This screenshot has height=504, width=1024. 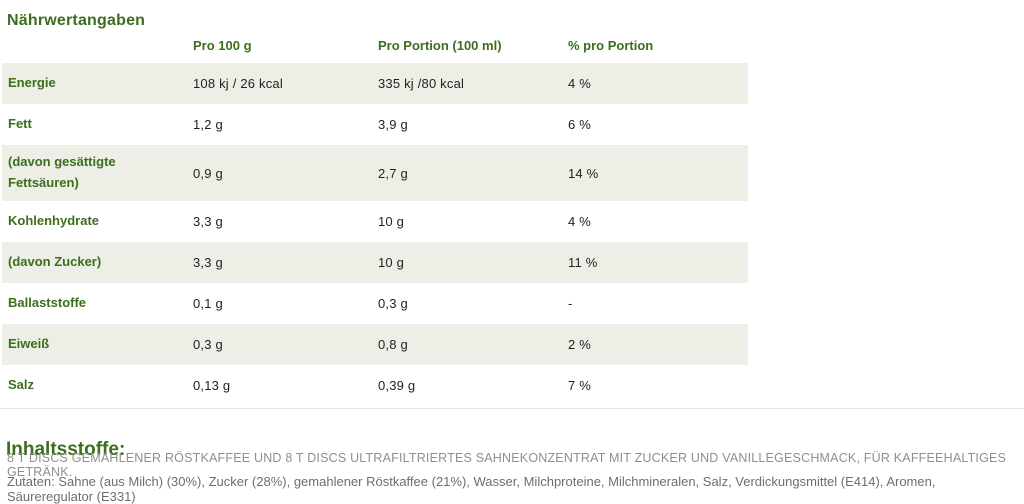 What do you see at coordinates (21, 385) in the screenshot?
I see `row-label: Salz` at bounding box center [21, 385].